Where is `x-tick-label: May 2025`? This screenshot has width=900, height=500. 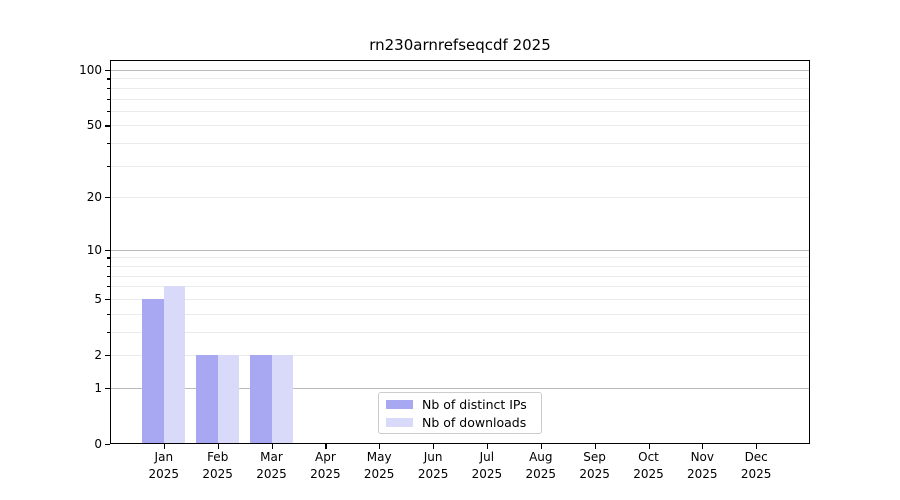 x-tick-label: May 2025 is located at coordinates (379, 465).